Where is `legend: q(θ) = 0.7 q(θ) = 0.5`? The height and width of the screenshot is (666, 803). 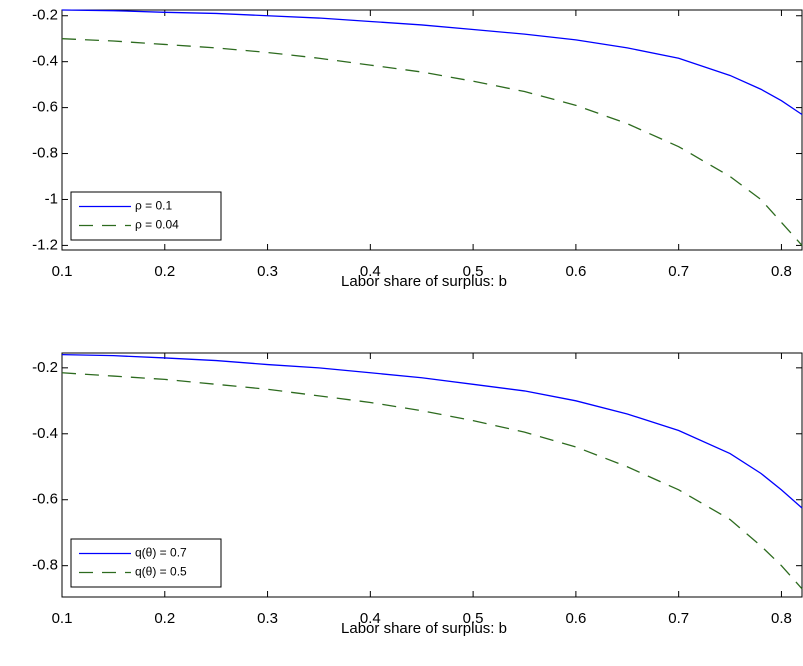 legend: q(θ) = 0.7 q(θ) = 0.5 is located at coordinates (146, 563).